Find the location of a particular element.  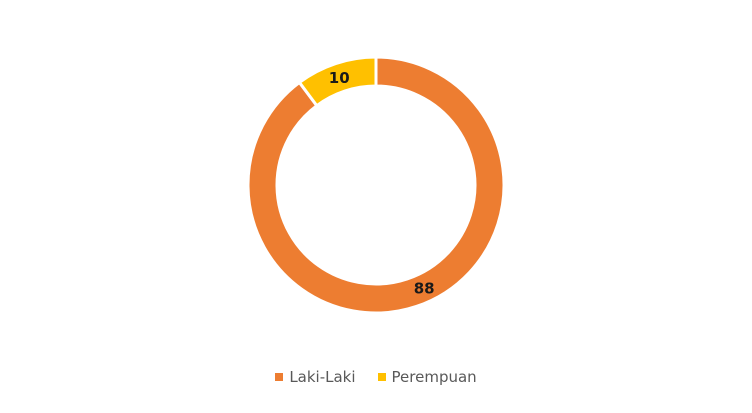

legend-label-laki-laki: Laki-Laki is located at coordinates (322, 377).